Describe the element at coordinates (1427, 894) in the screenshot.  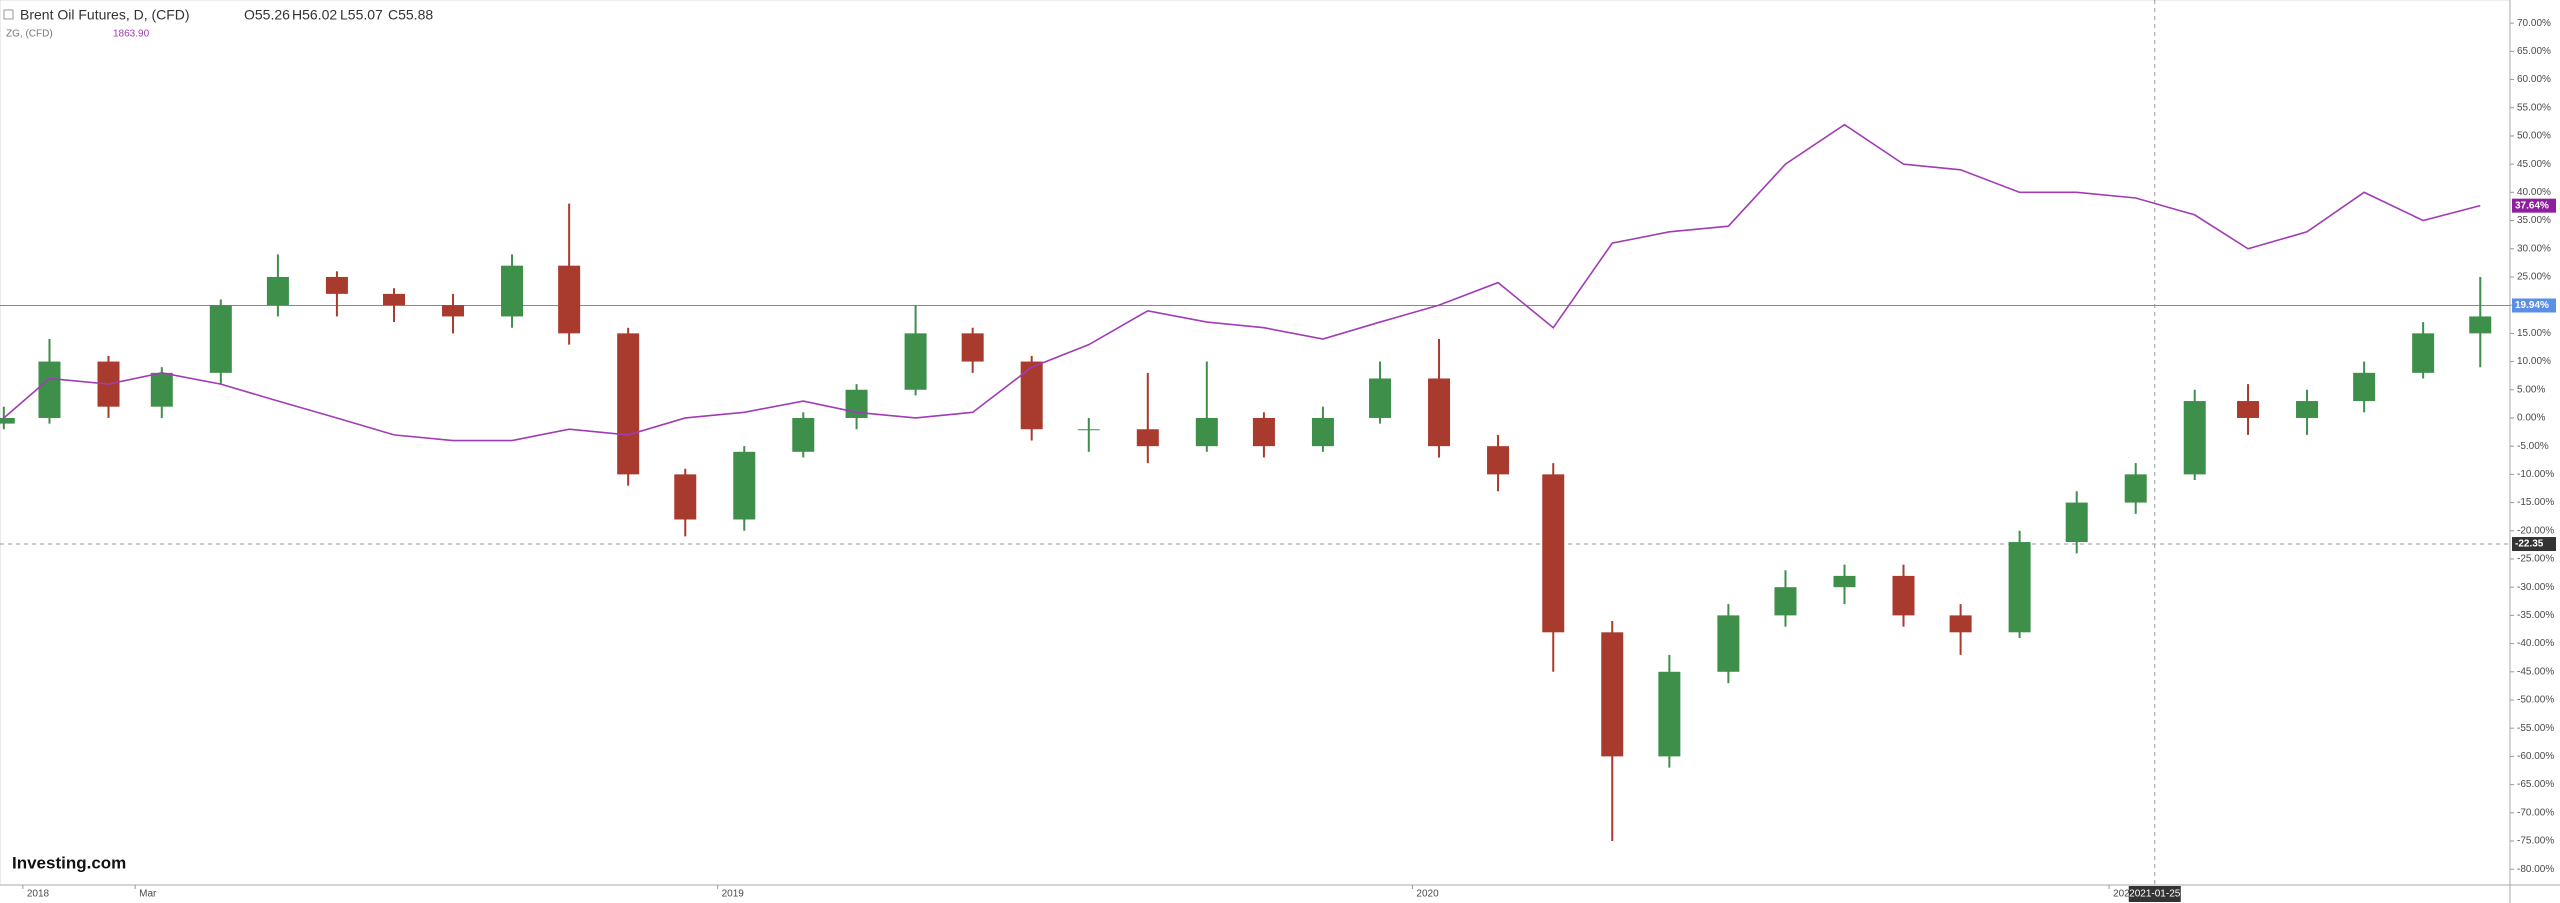
I see `x-tick-label: 2020` at that location.